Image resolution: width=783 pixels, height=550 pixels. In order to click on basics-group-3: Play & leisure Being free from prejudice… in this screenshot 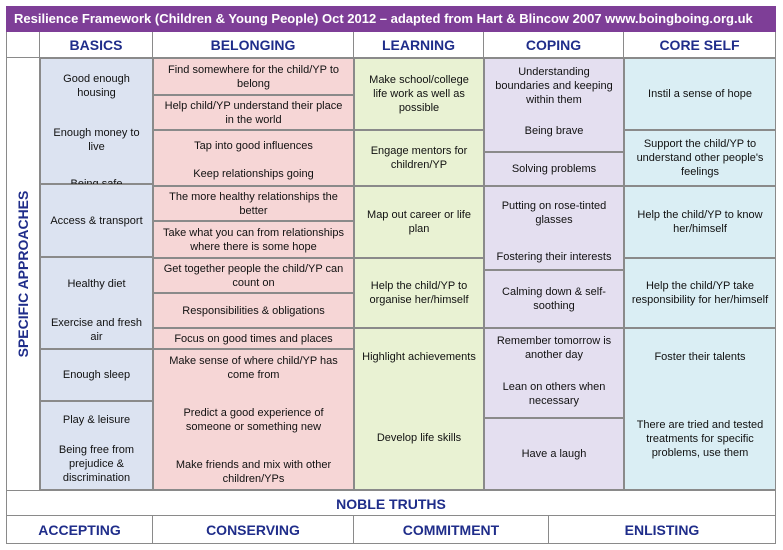, I will do `click(96, 445)`.